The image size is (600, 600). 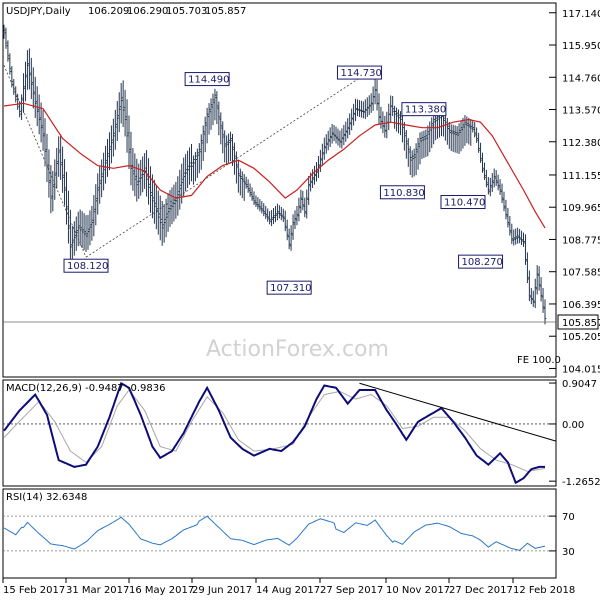 What do you see at coordinates (297, 349) in the screenshot?
I see `watermark: ActionForex.com` at bounding box center [297, 349].